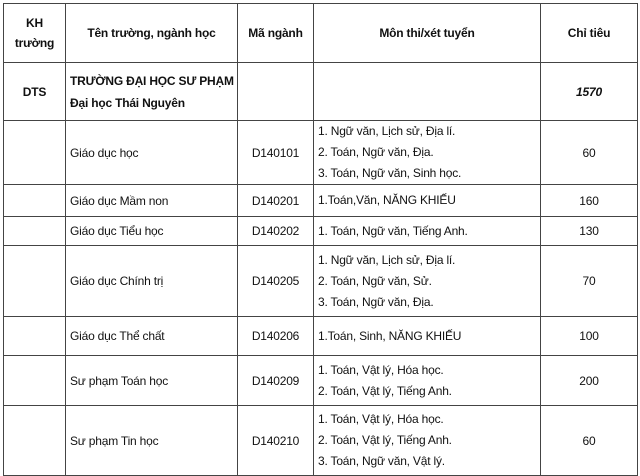  I want to click on major-subjects: 1.Toán, Sinh, NĂNG KHIẾU, so click(427, 336).